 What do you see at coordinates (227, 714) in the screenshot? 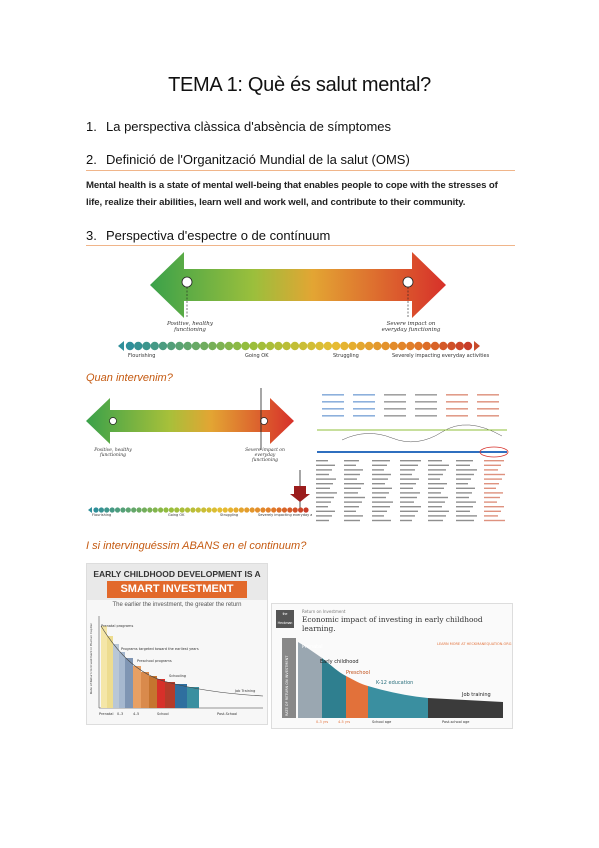
I see `ecd-x-post-school: Post-School` at bounding box center [227, 714].